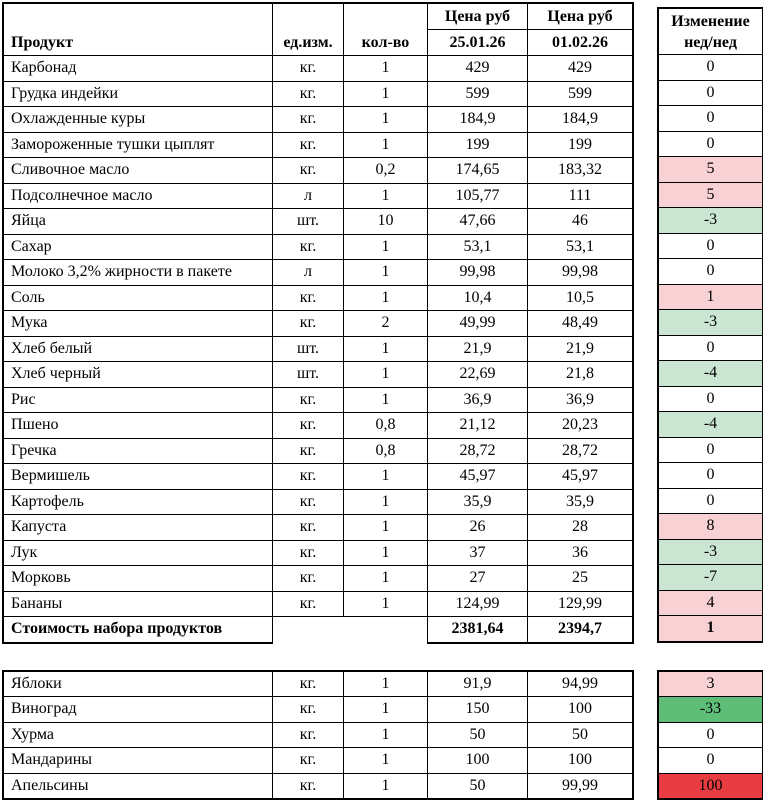 This screenshot has height=800, width=763. I want to click on price1-cell: 49,99, so click(478, 324).